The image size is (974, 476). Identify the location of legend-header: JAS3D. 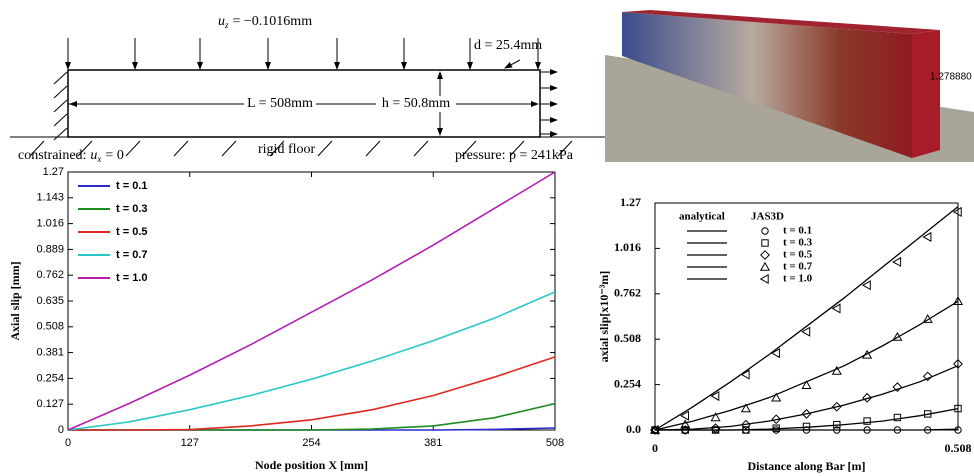
(767, 217).